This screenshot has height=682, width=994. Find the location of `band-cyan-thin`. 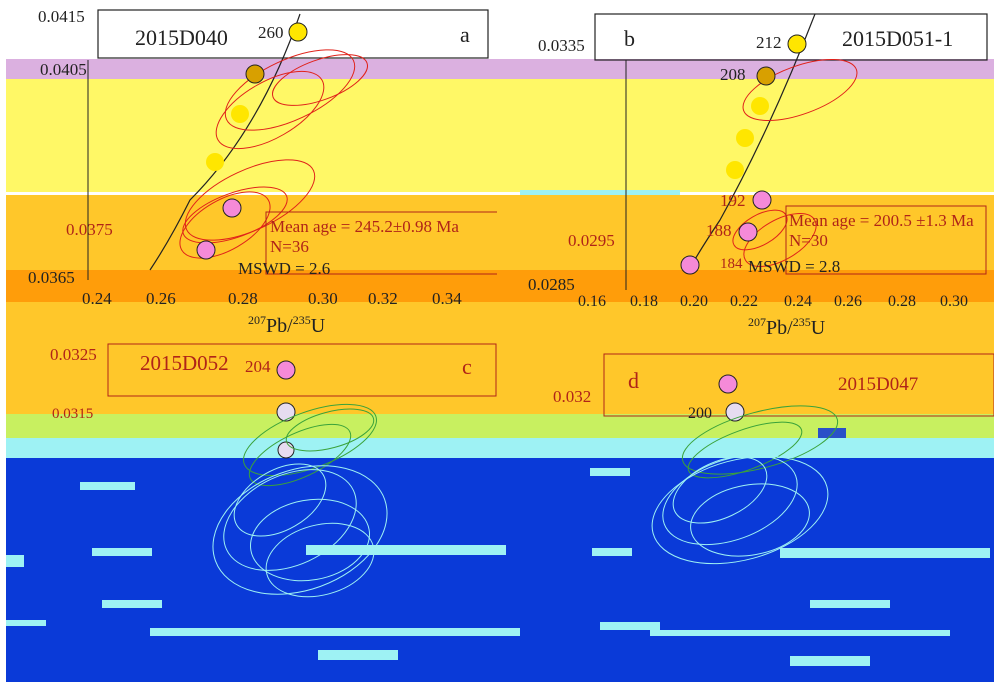

band-cyan-thin is located at coordinates (600, 192).